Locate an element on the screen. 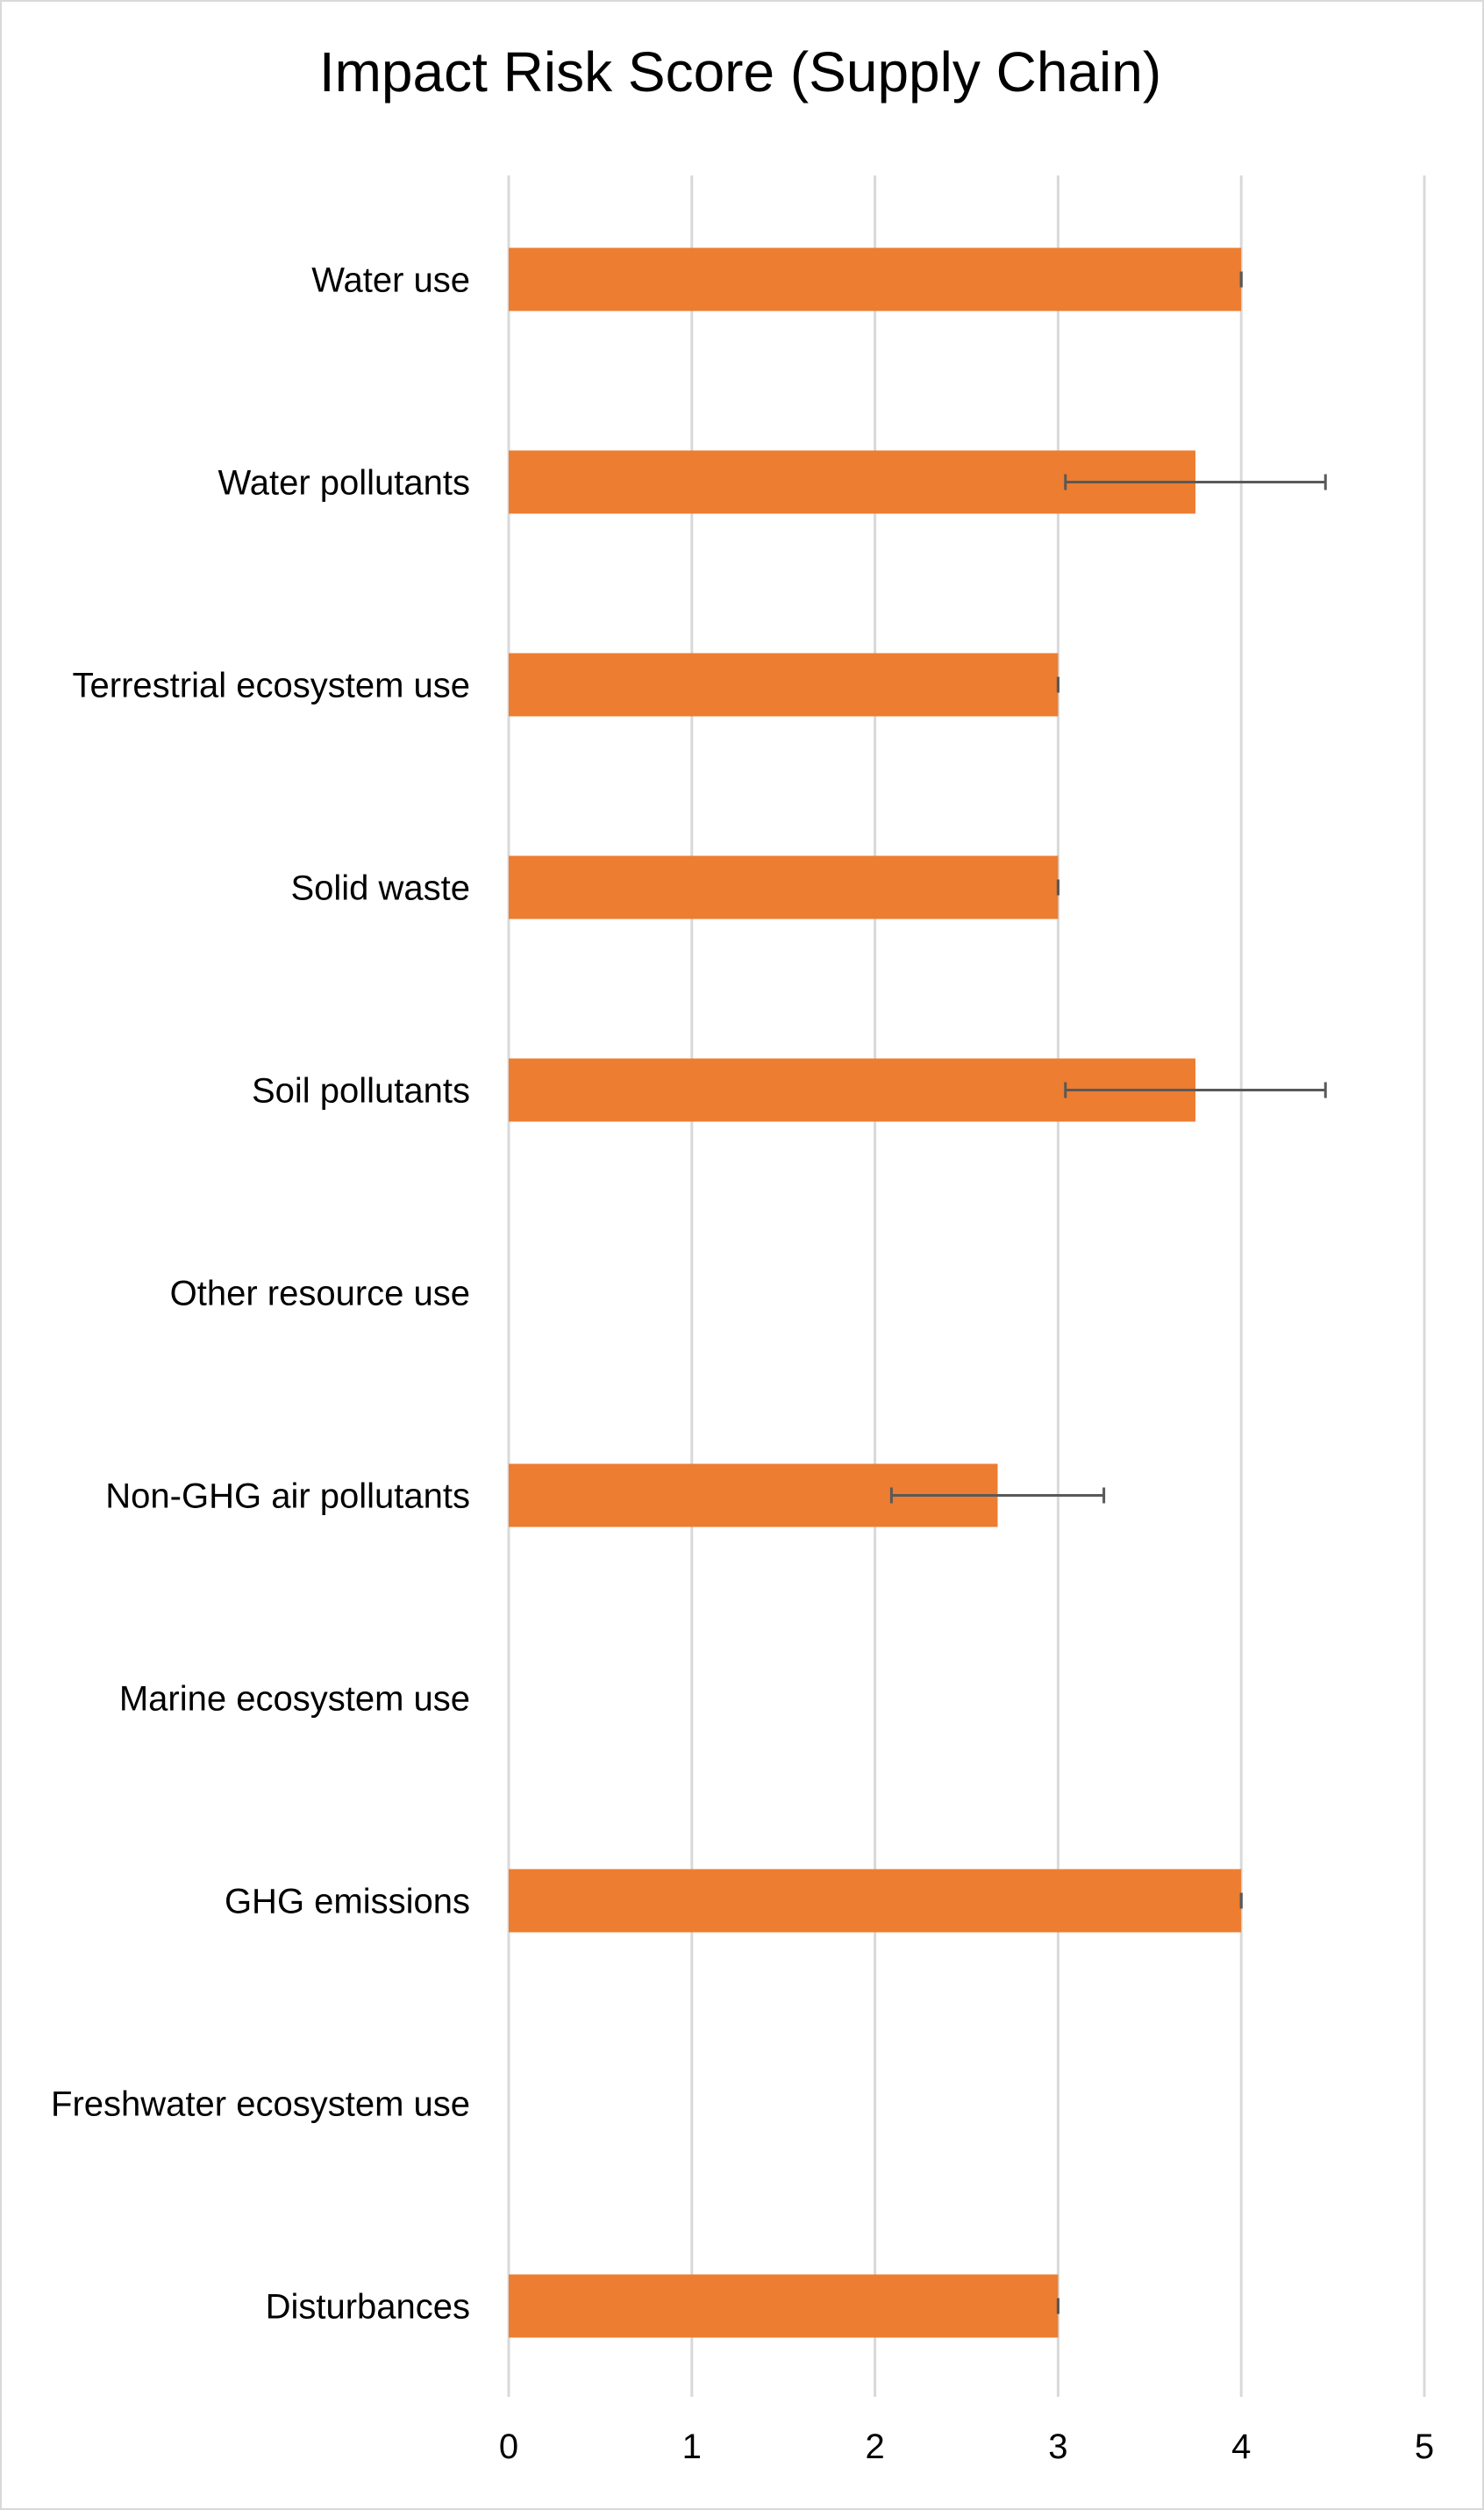  category-label: Solid waste is located at coordinates (380, 888).